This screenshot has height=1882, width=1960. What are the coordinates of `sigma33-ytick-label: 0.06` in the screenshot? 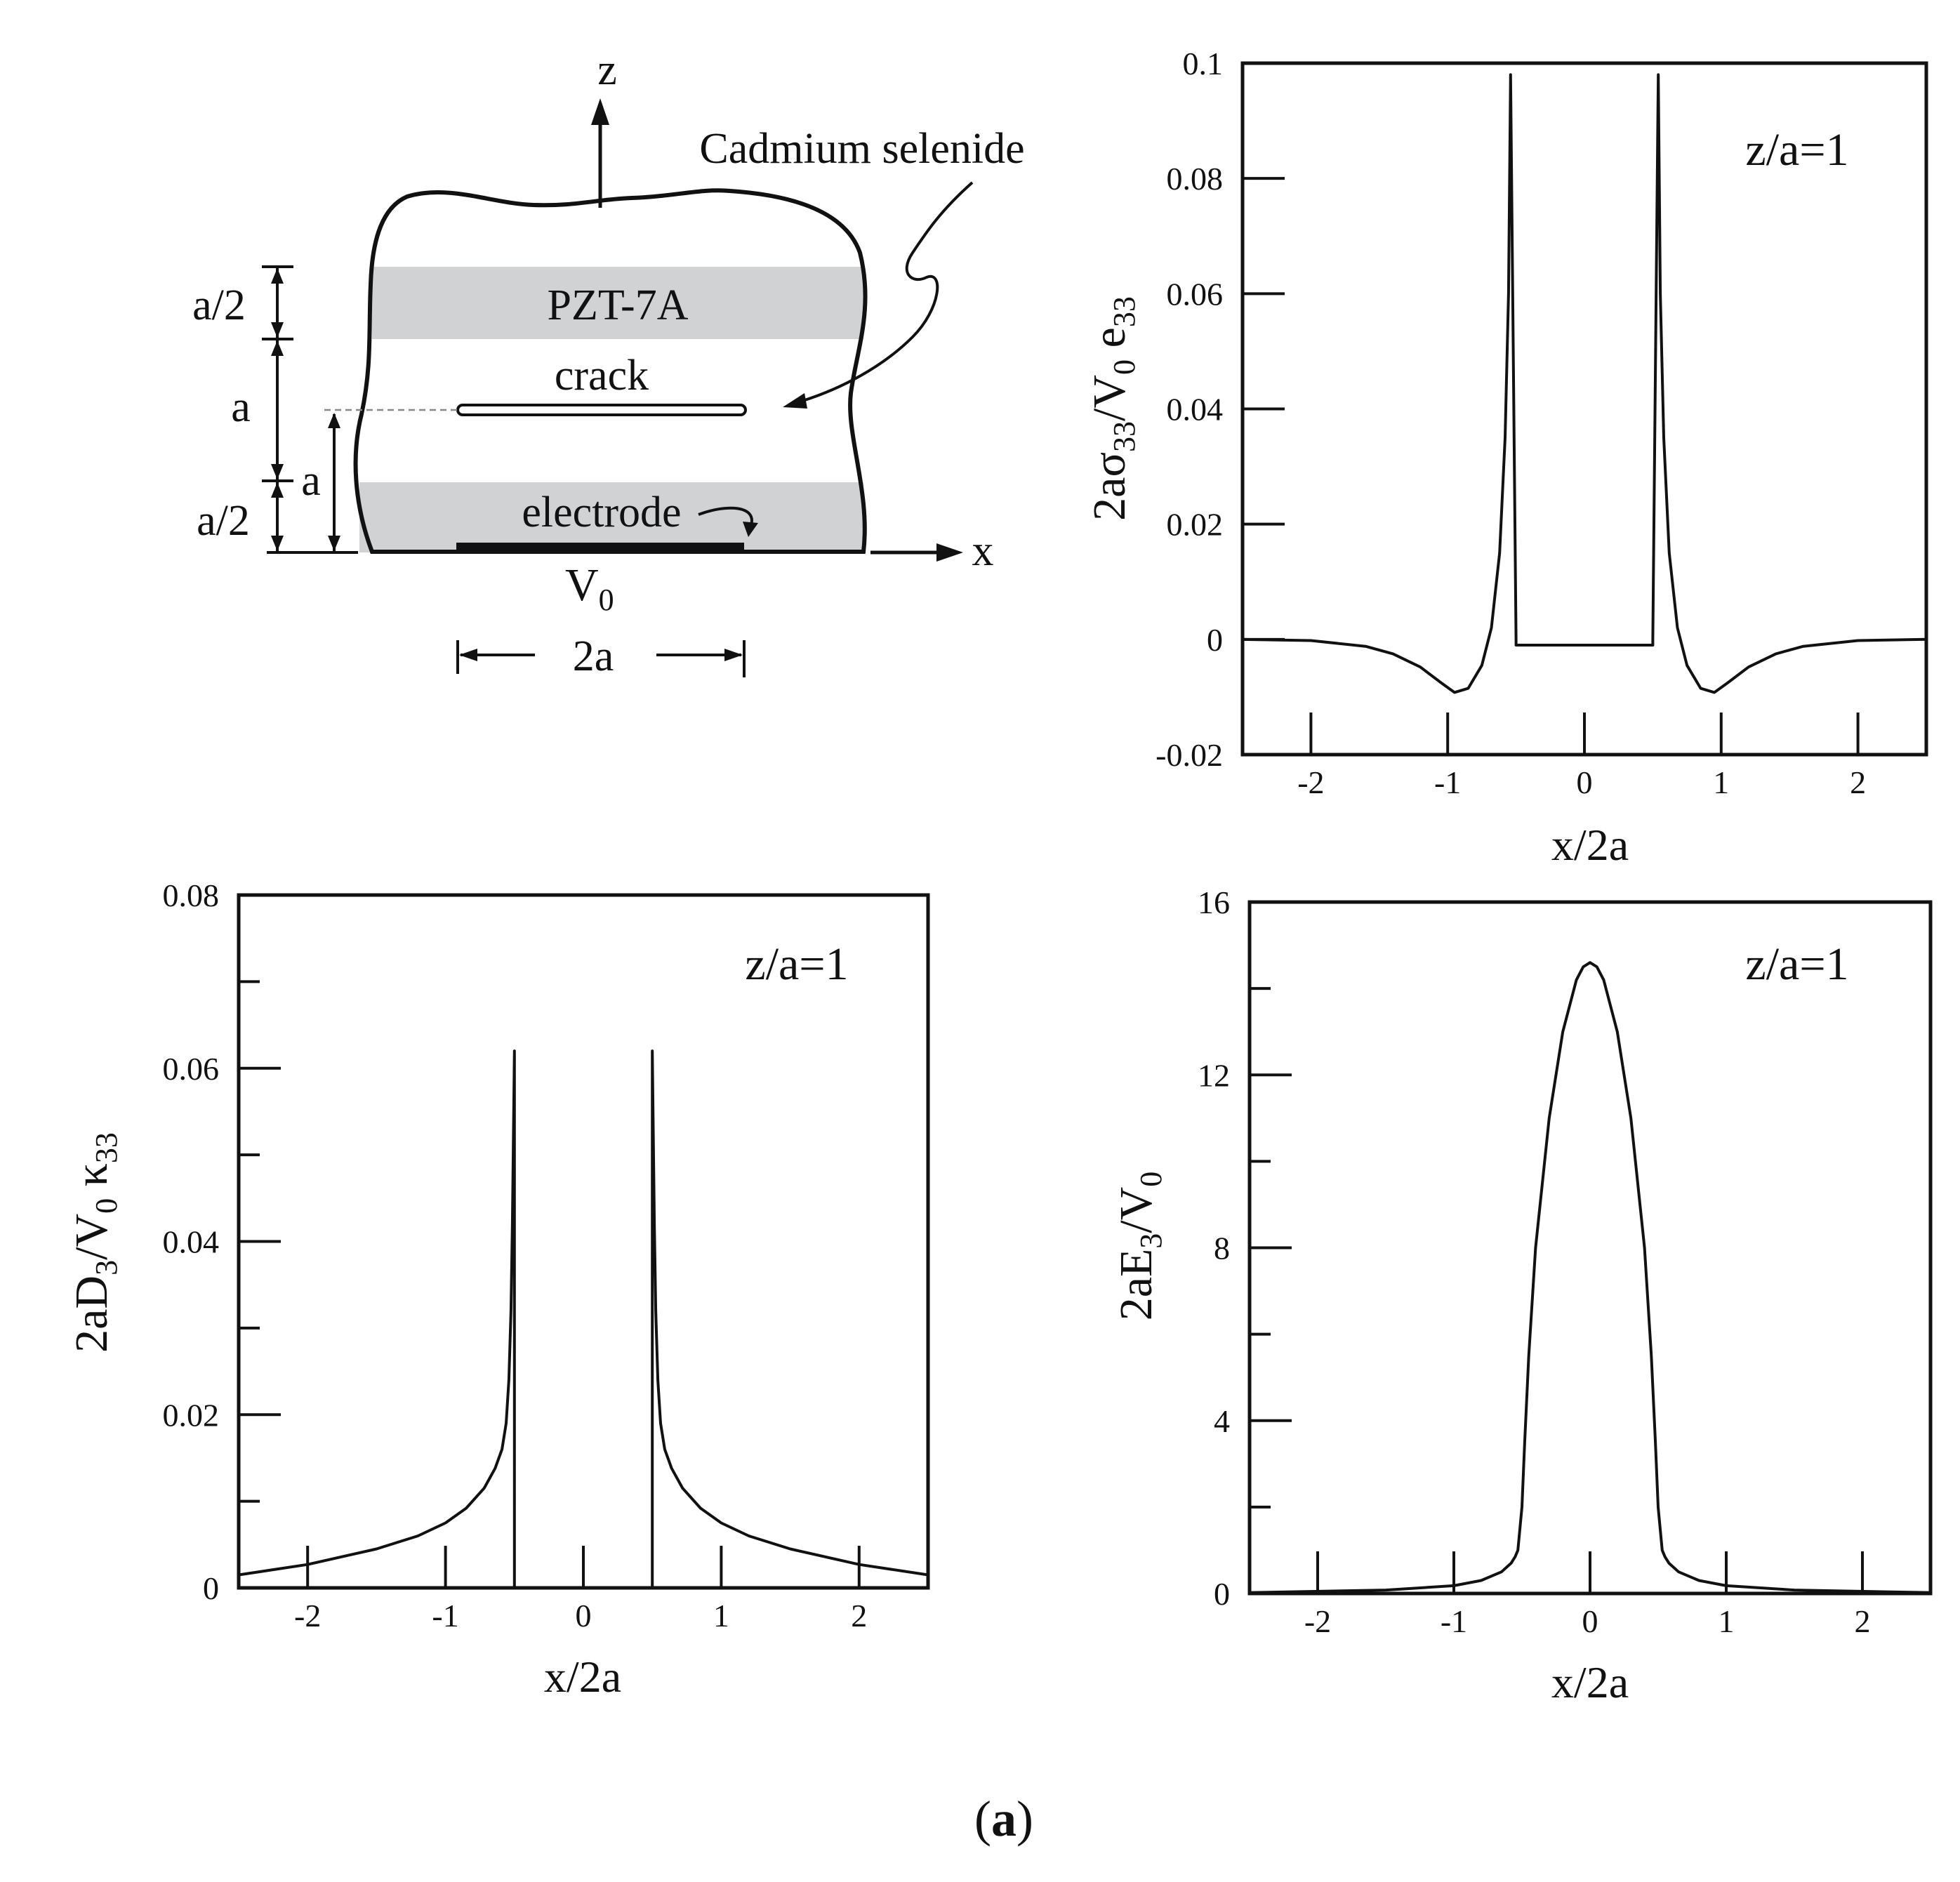 It's located at (1195, 294).